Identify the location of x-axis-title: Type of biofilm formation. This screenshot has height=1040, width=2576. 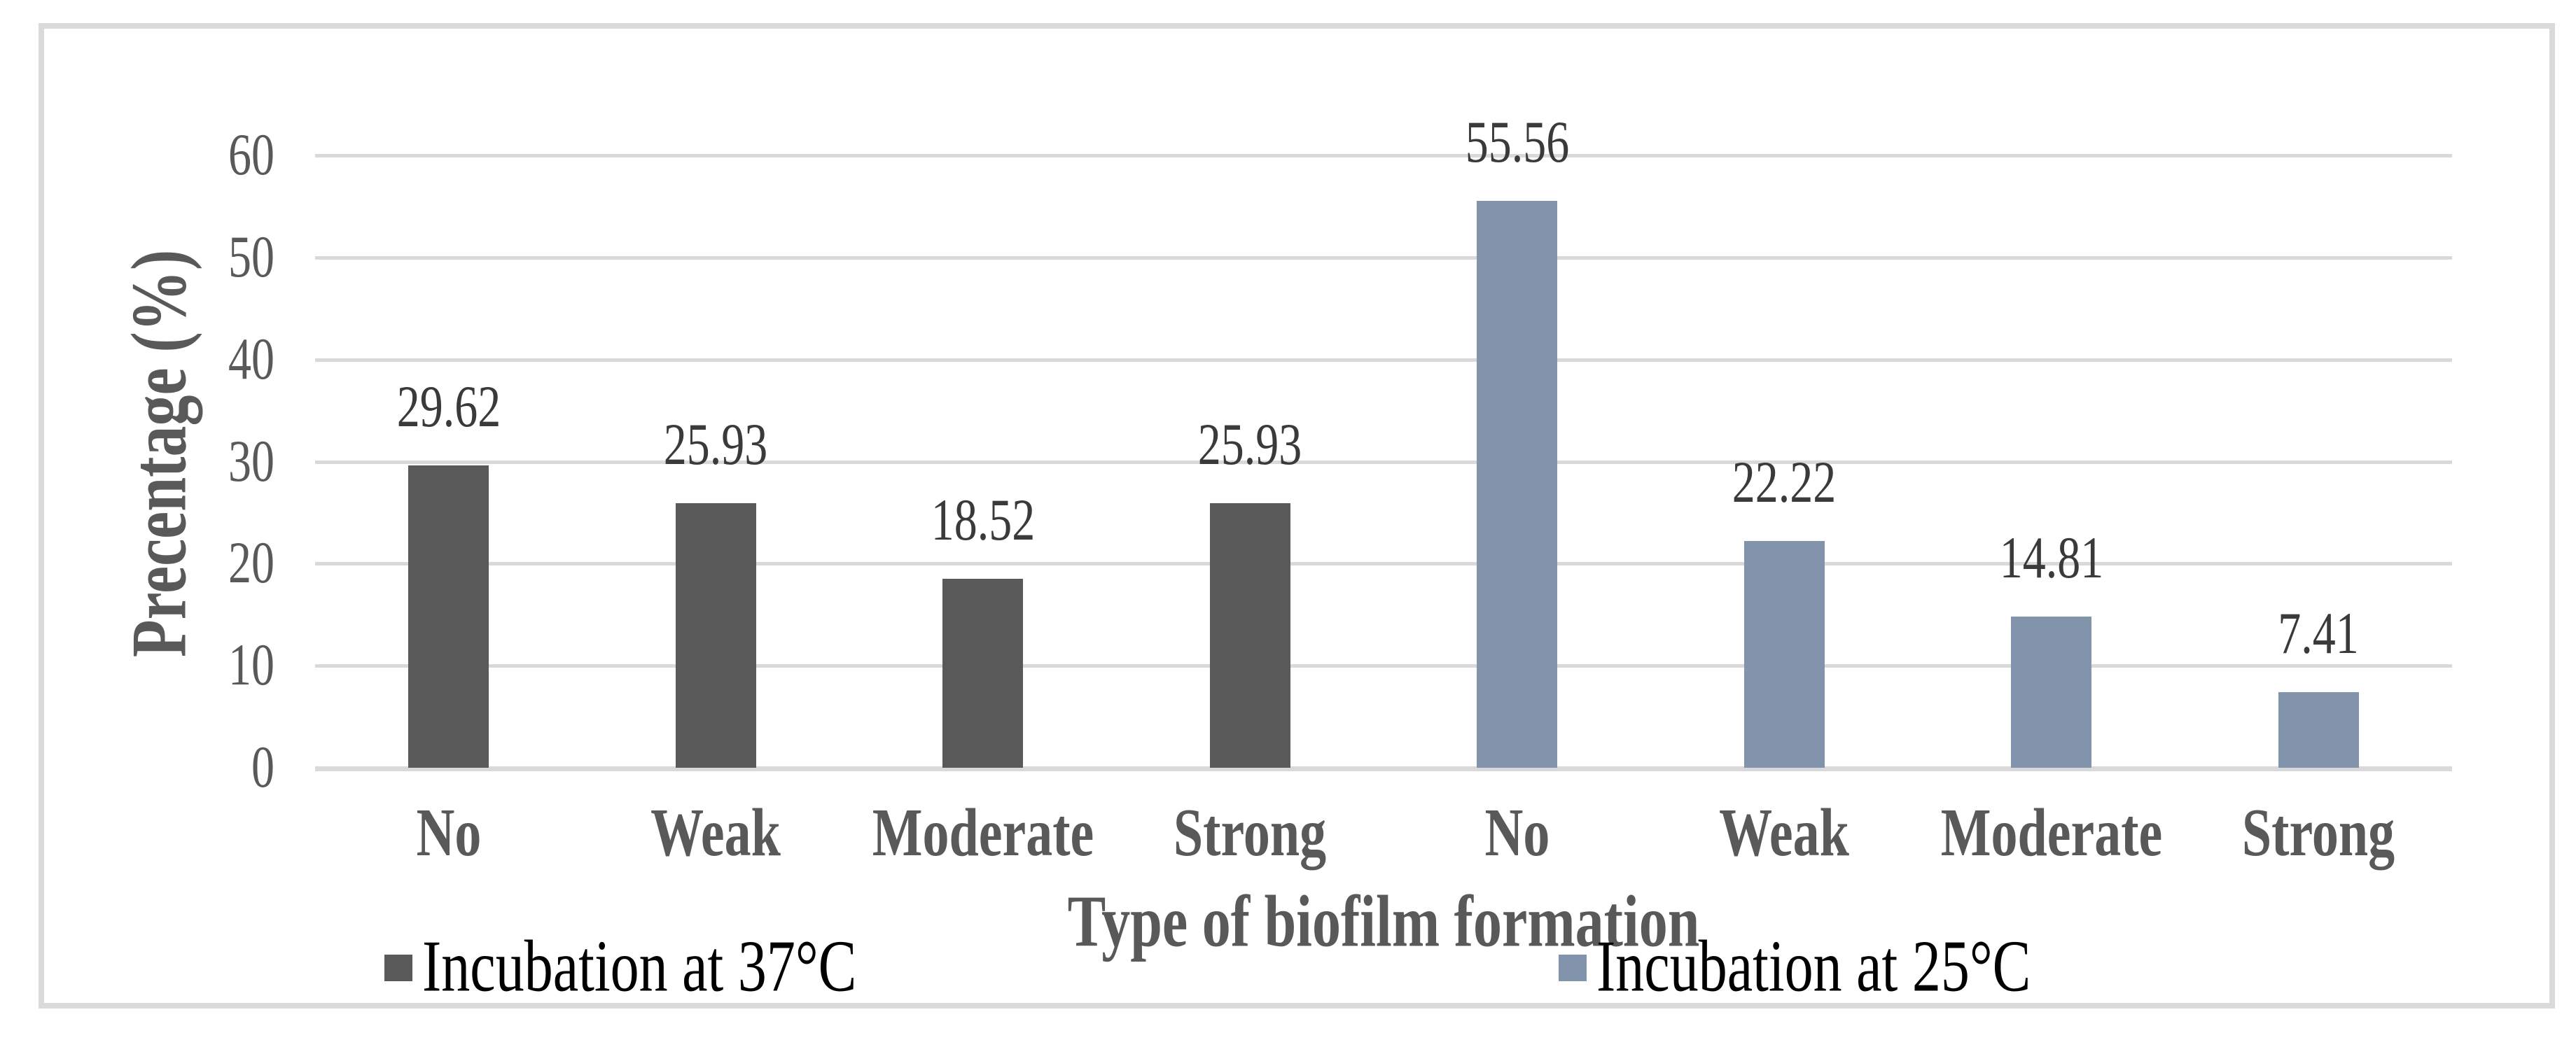
(1384, 921).